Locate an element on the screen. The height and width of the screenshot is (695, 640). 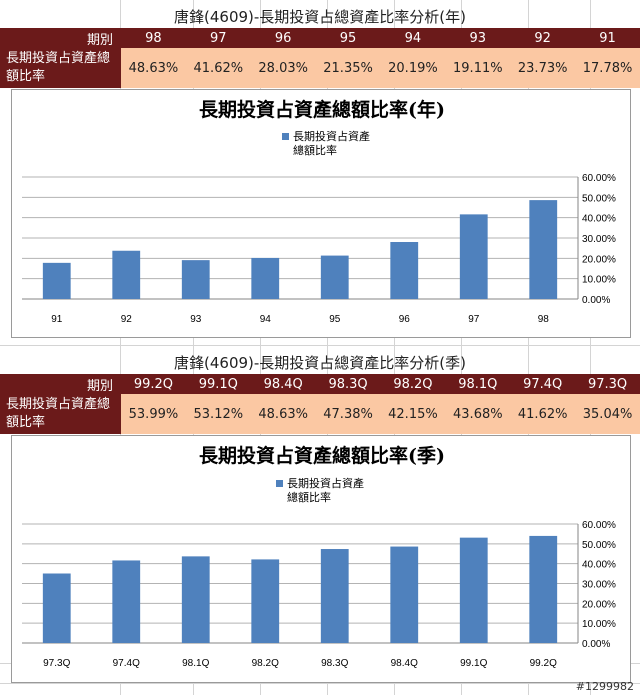
year-value-cell: 23.73% is located at coordinates (542, 68).